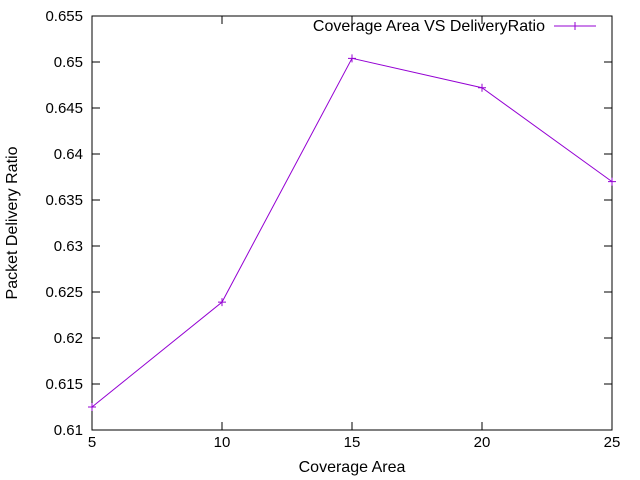 The image size is (640, 480). Describe the element at coordinates (64, 384) in the screenshot. I see `y-tick-label: 0.615` at that location.